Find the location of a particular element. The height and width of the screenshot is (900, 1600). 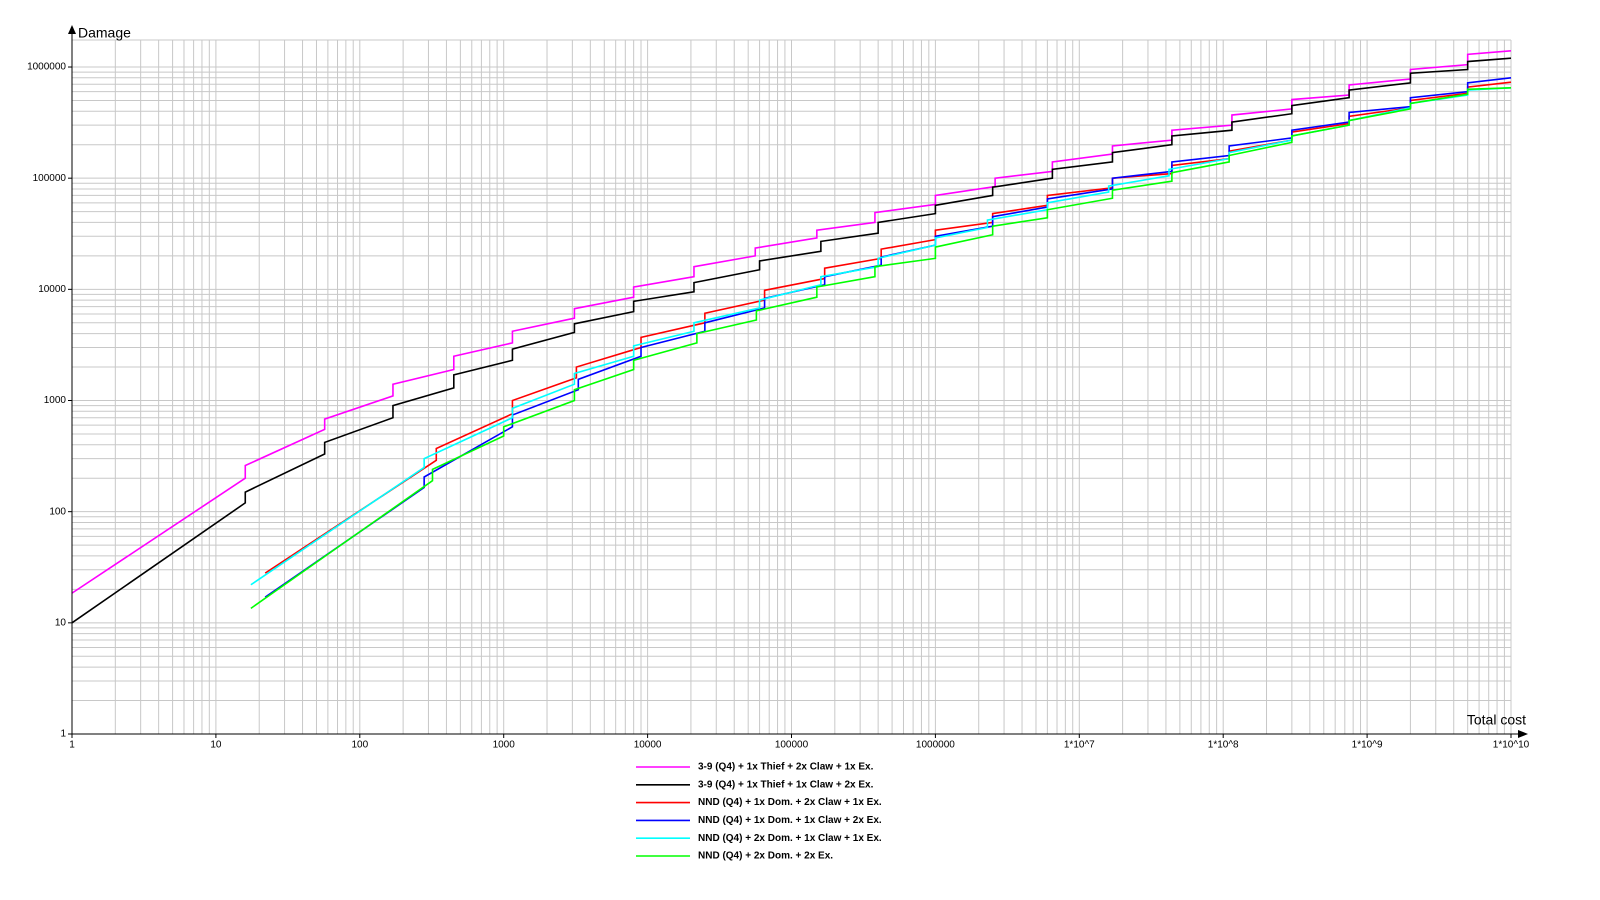

x-tick-label: 100 is located at coordinates (359, 745).